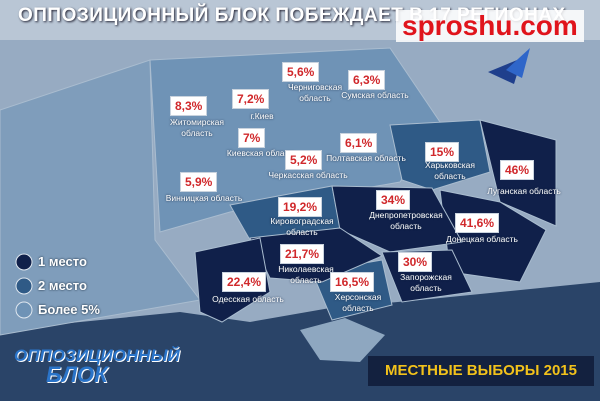  Describe the element at coordinates (244, 282) in the screenshot. I see `region-value: 22,4%` at that location.